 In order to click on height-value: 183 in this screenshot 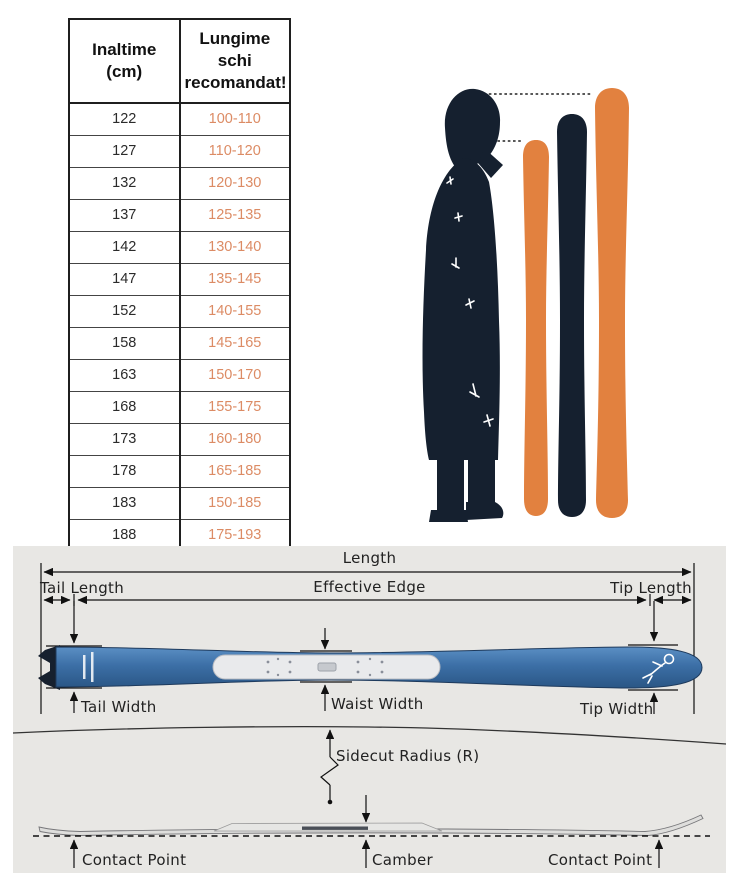, I will do `click(125, 503)`.